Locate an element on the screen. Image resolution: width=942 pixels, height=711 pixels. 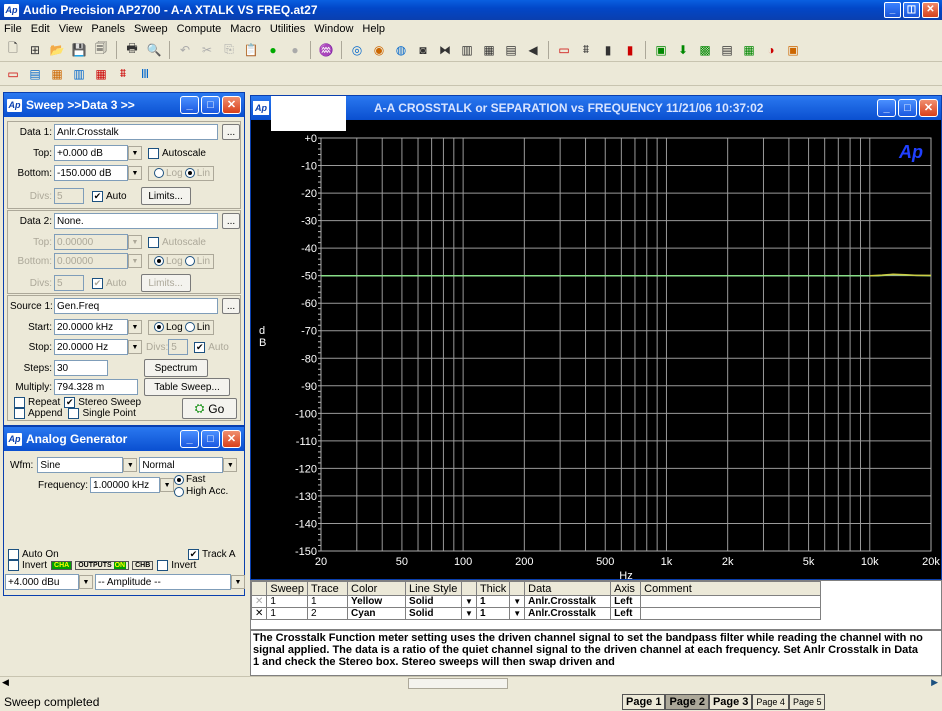
save-icon: 💾 is located at coordinates (79, 50).